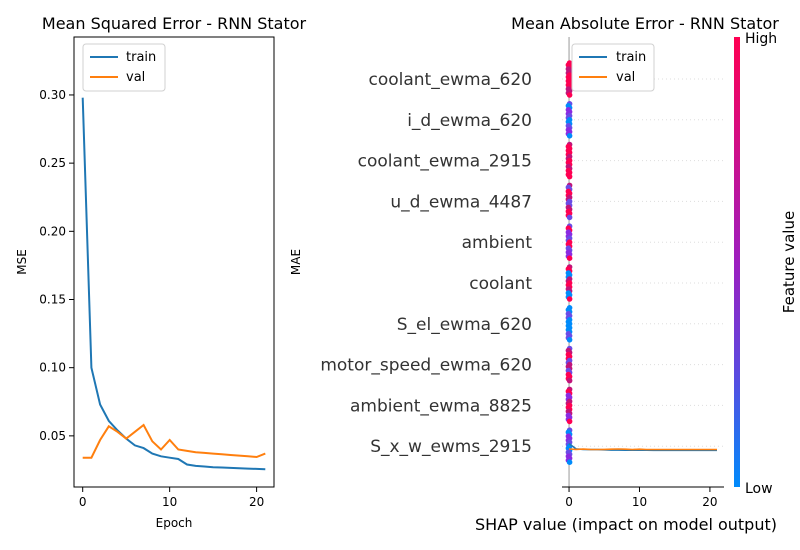  What do you see at coordinates (174, 441) in the screenshot?
I see `mse-series-val-line` at bounding box center [174, 441].